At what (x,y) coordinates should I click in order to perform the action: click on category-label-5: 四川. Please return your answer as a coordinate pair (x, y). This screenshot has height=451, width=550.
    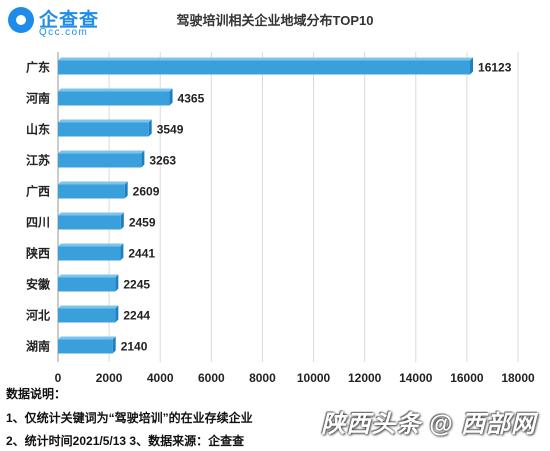
    Looking at the image, I should click on (38, 223).